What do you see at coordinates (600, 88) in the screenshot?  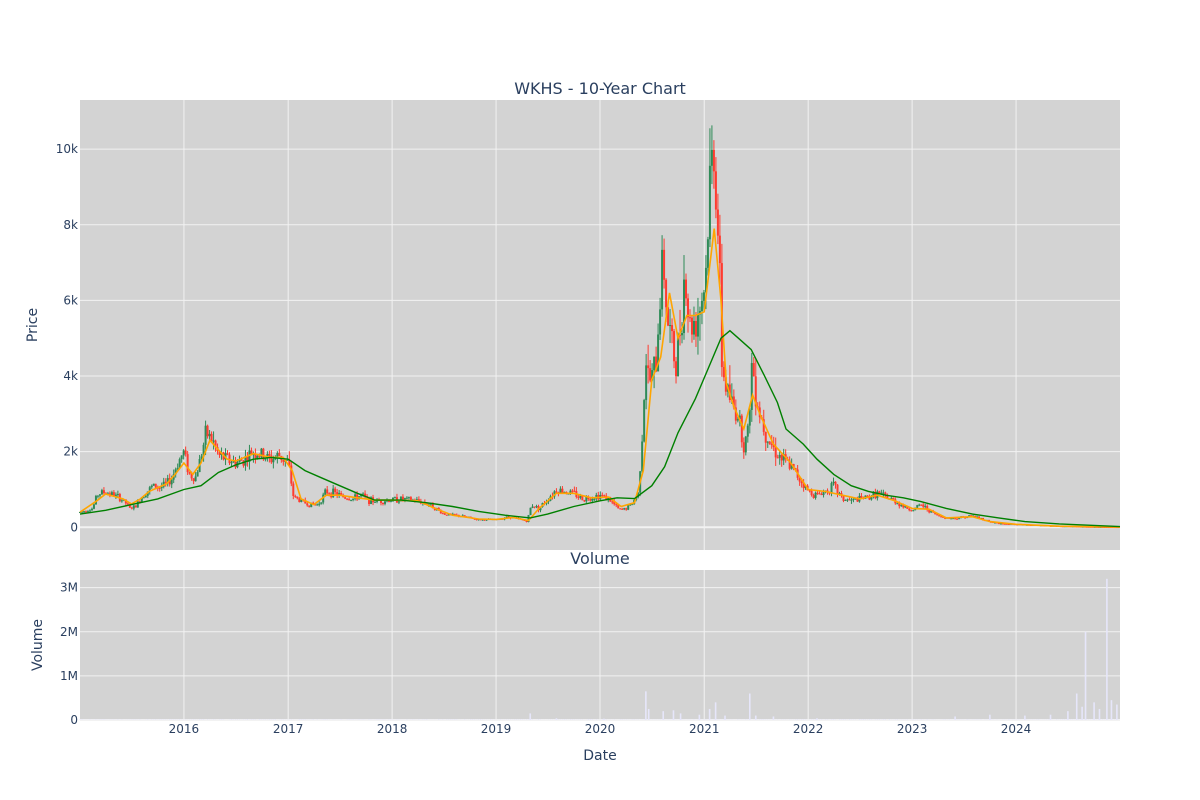 I see `chart-title: WKHS - 10-Year Chart` at bounding box center [600, 88].